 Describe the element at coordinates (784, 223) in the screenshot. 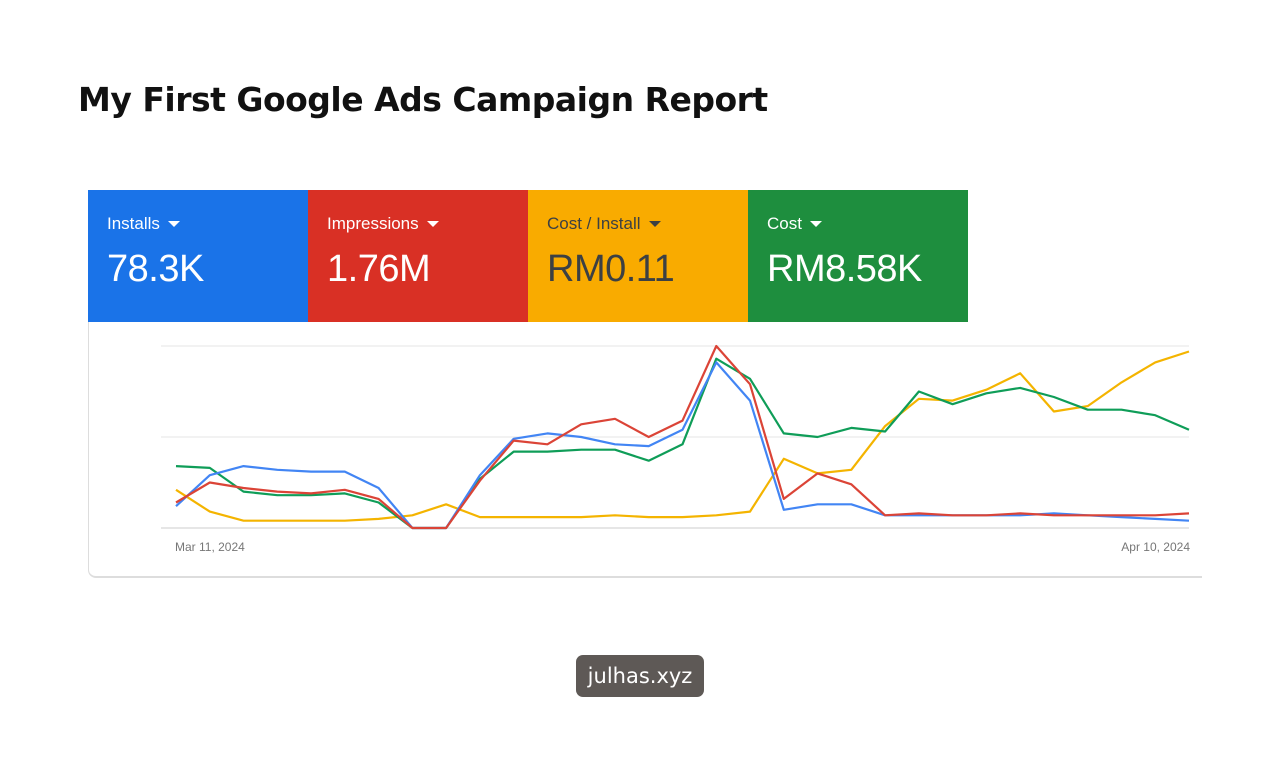

I see `metric-label: Cost` at that location.